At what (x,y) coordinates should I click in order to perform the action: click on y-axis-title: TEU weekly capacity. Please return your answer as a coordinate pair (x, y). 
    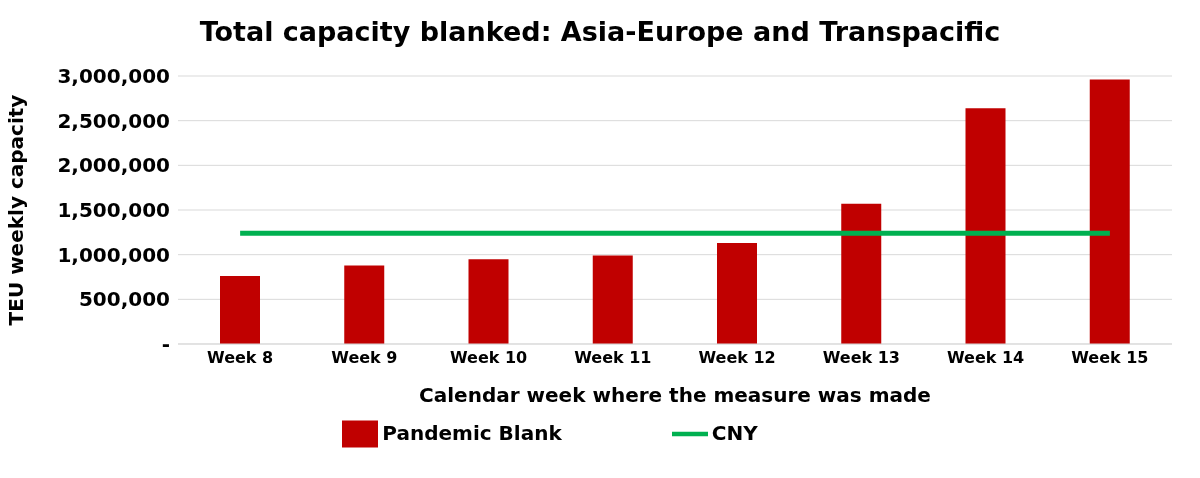
    Looking at the image, I should click on (16, 210).